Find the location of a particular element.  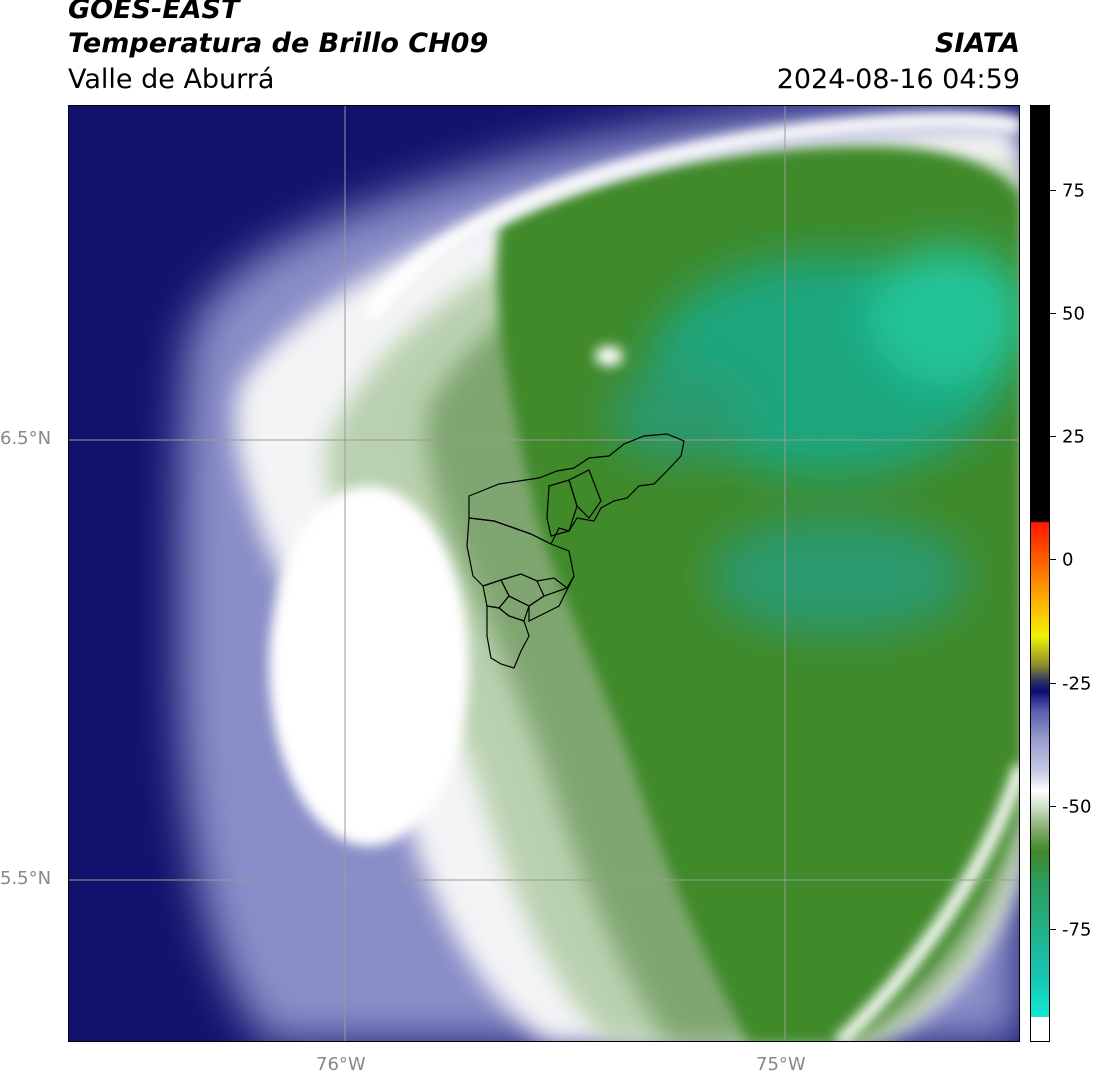

region-subtitle: Valle de Aburrá is located at coordinates (171, 79).